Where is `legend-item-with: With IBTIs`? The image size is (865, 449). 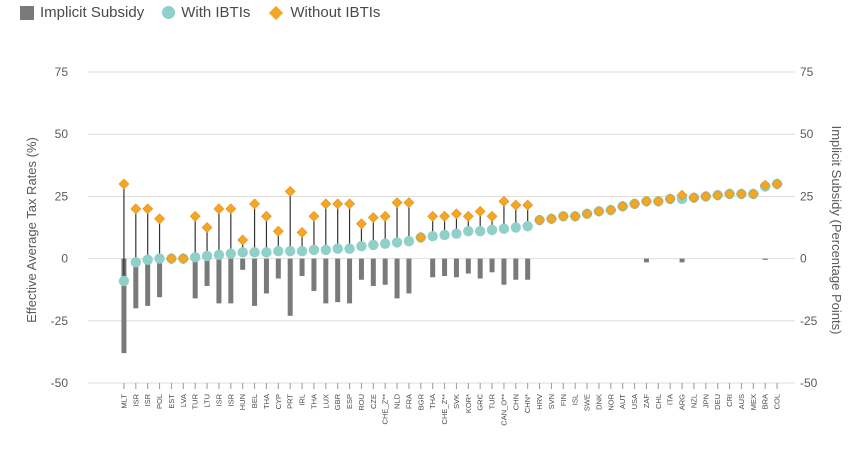
legend-item-with: With IBTIs is located at coordinates (206, 12).